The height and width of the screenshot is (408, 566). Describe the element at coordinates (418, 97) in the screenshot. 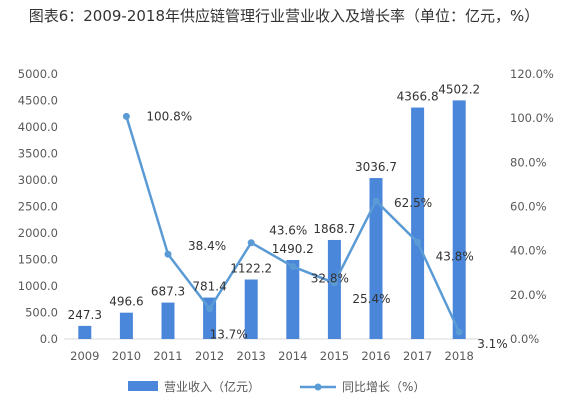

I see `bar-value-label: 4366.8` at that location.